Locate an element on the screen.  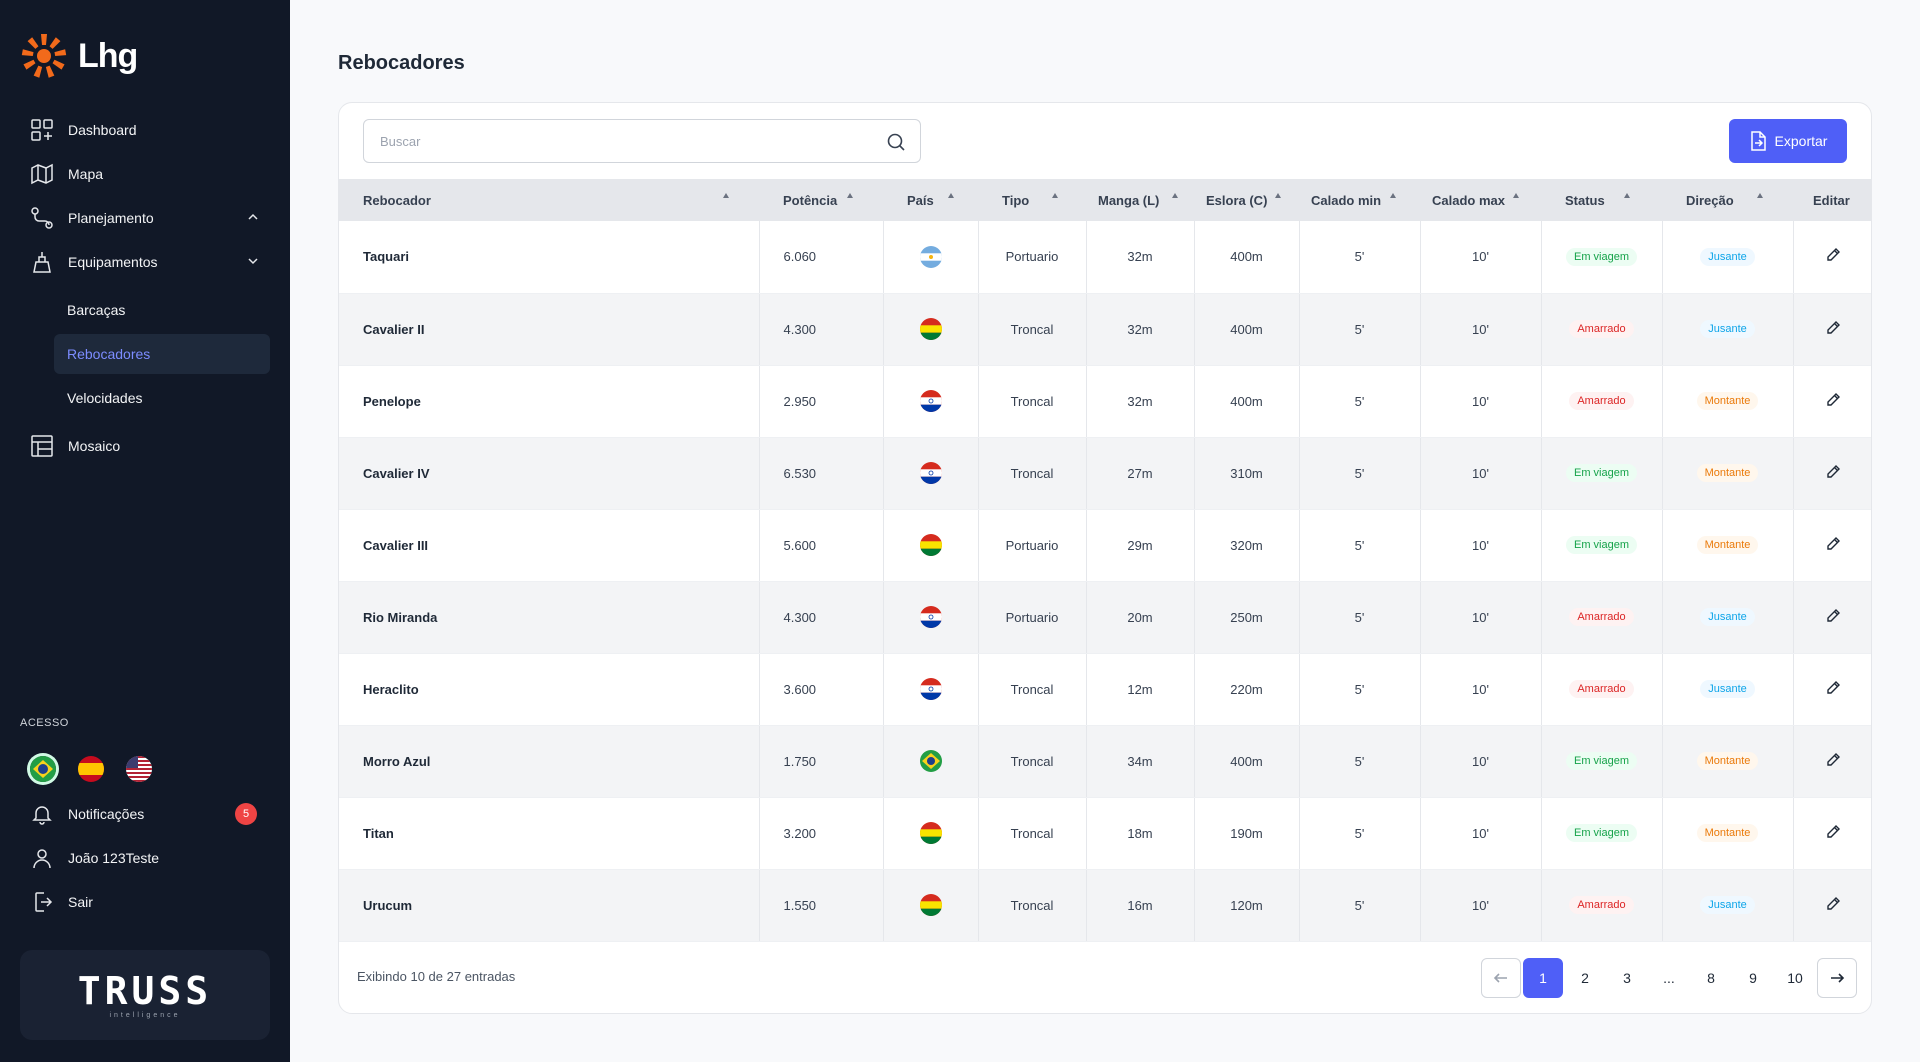
col-header-potencia: Potência is located at coordinates (821, 200).